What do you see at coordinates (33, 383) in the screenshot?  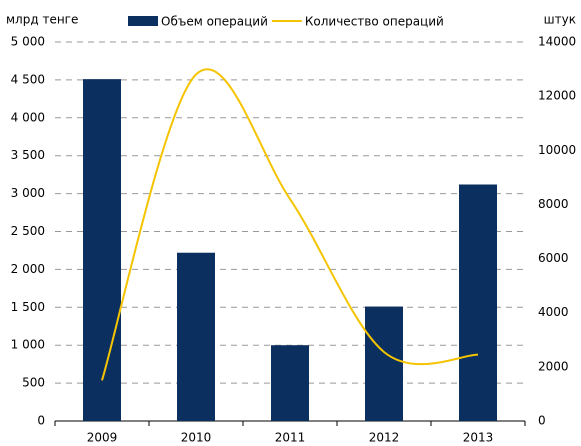 I see `y-tick-label: 500` at bounding box center [33, 383].